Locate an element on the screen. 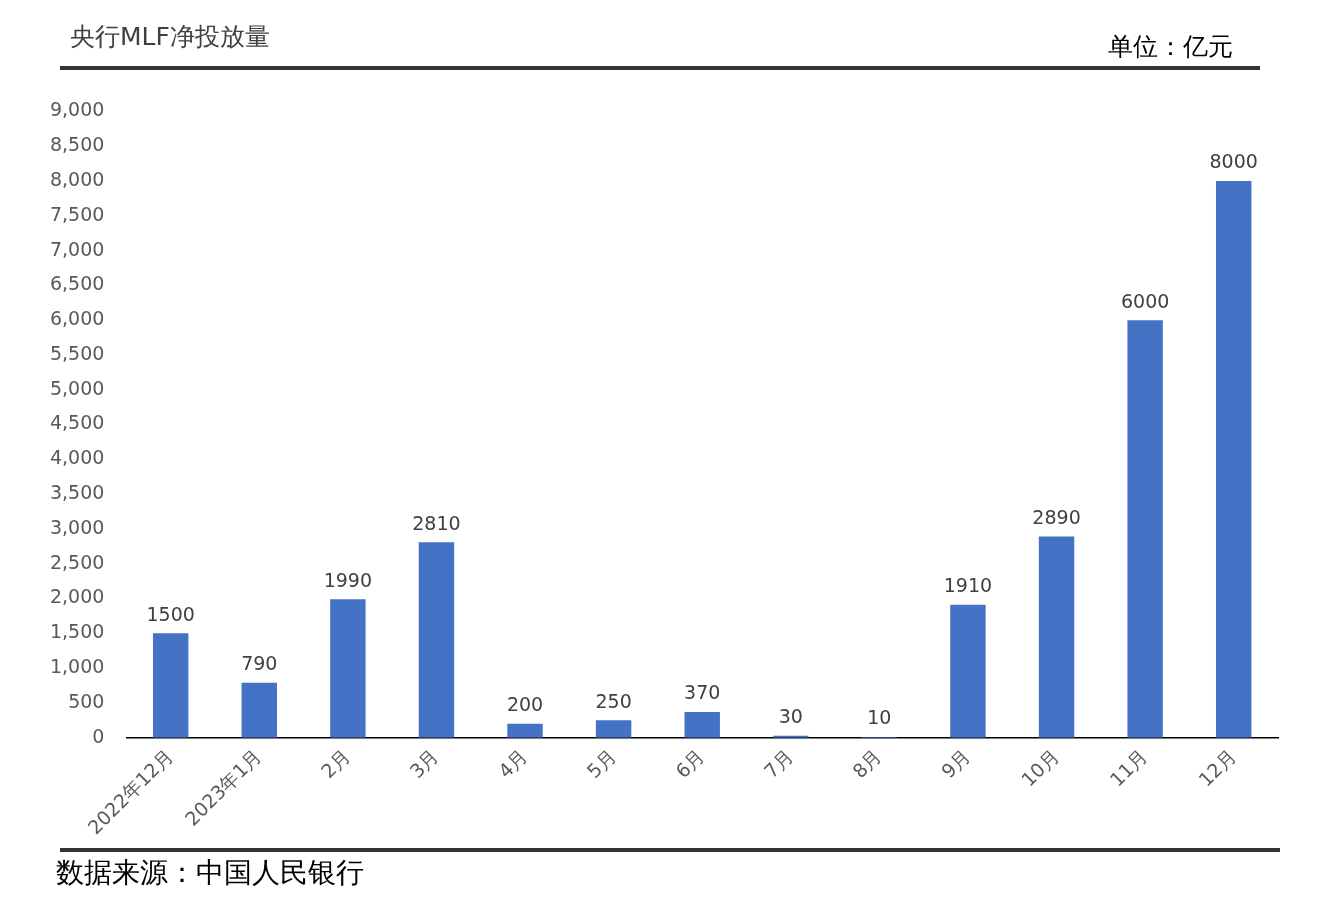  data-label: 30 is located at coordinates (790, 716).